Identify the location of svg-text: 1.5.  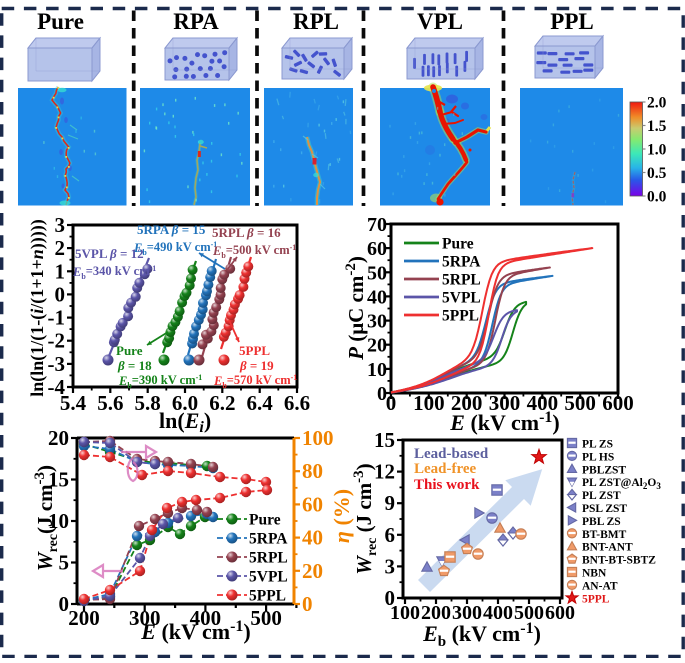
(657, 126).